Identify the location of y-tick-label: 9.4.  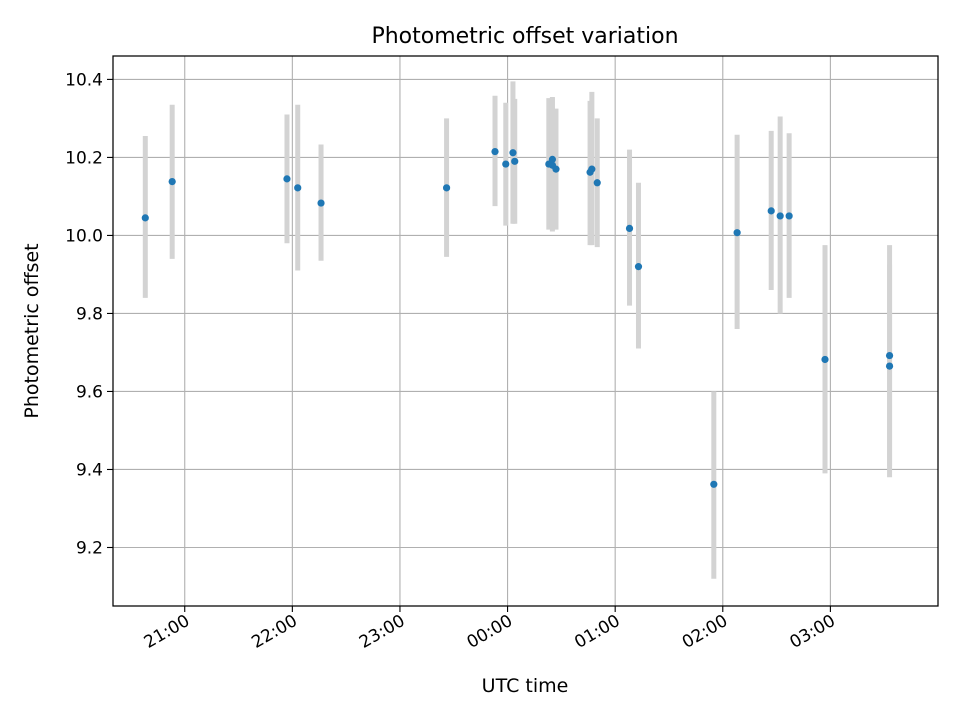
(89, 470).